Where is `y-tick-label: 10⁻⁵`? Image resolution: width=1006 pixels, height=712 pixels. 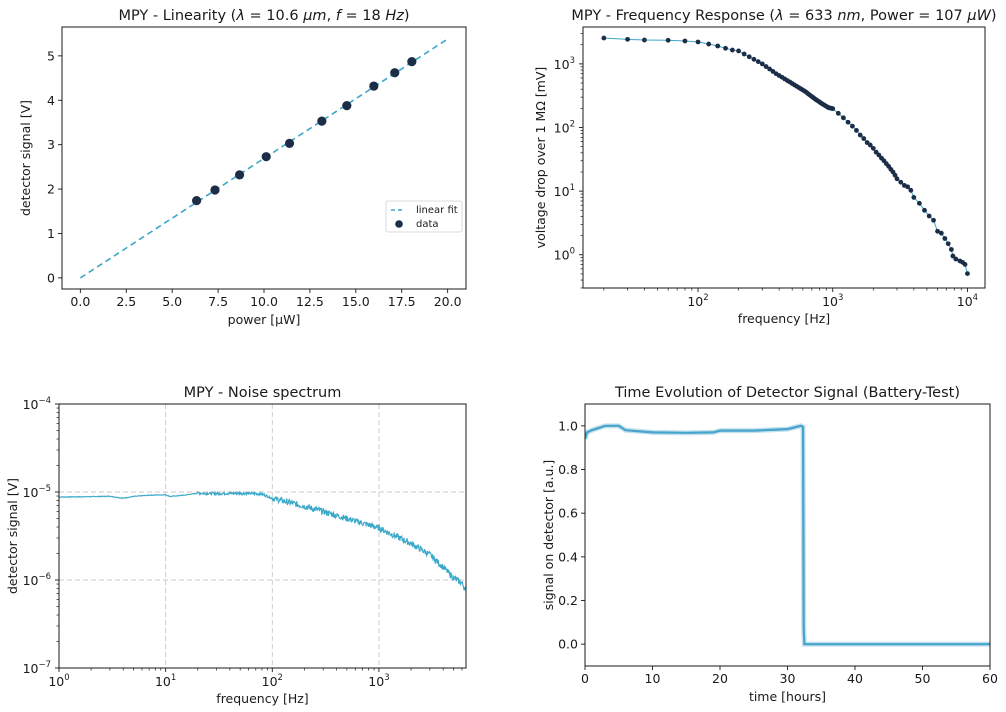 y-tick-label: 10⁻⁵ is located at coordinates (37, 492).